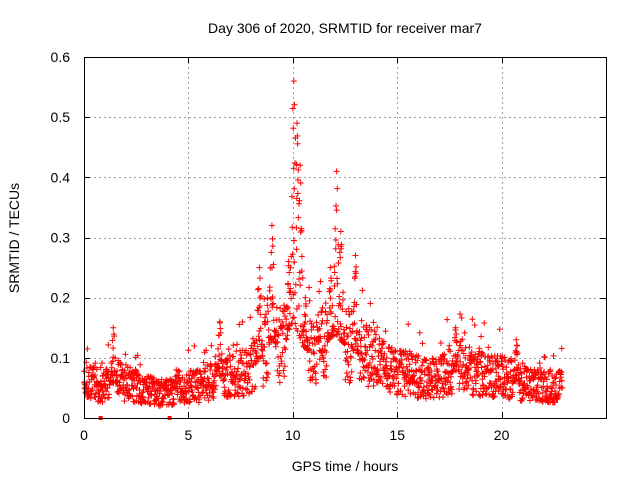  What do you see at coordinates (189, 435) in the screenshot?
I see `x-tick-label: 5` at bounding box center [189, 435].